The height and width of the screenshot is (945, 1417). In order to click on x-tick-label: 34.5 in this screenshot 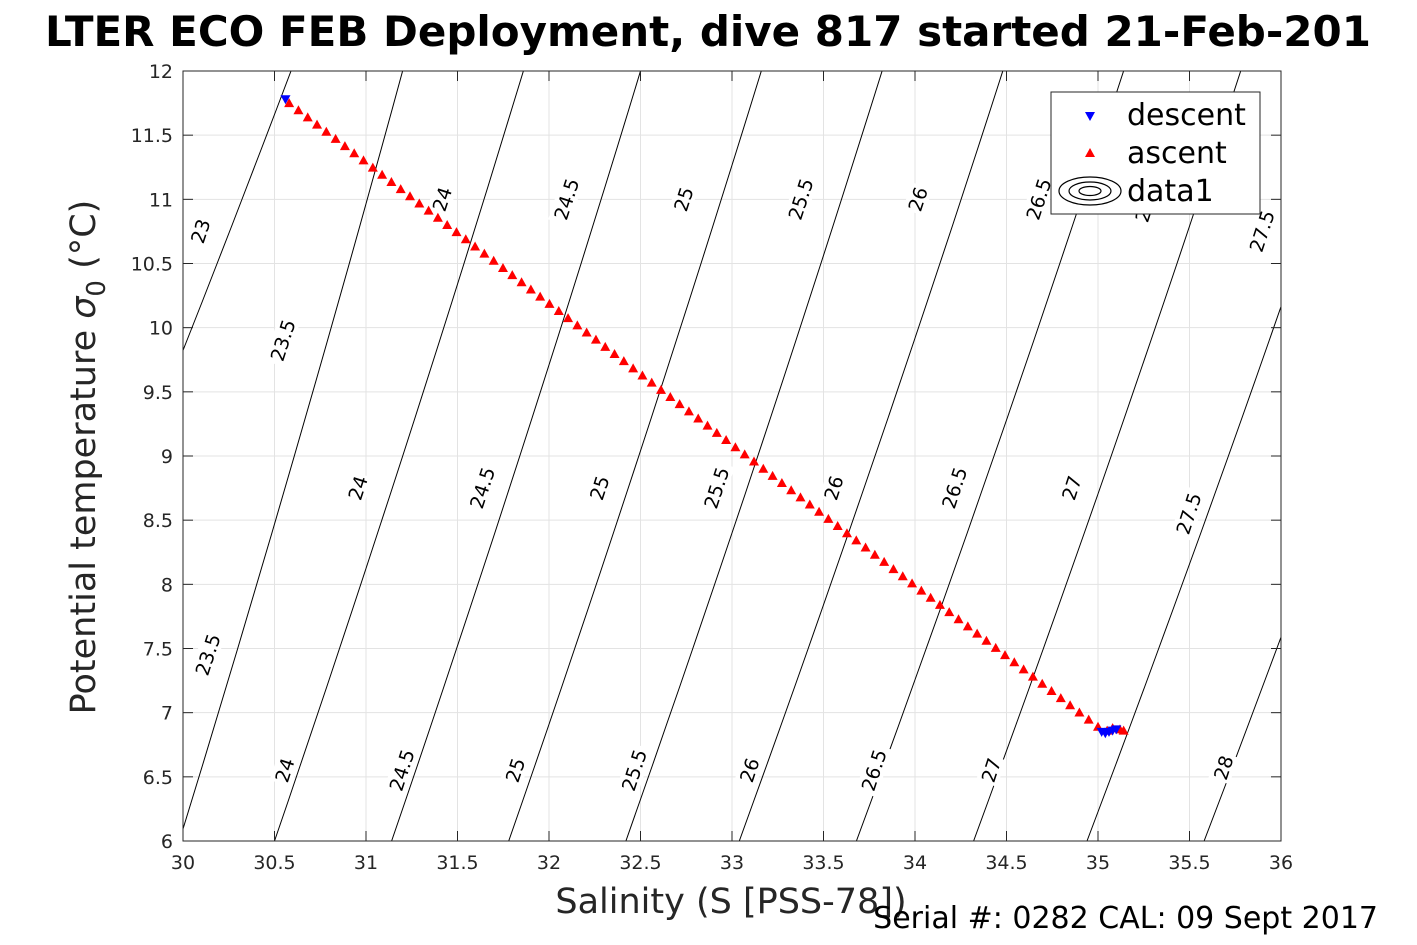, I will do `click(1006, 863)`.